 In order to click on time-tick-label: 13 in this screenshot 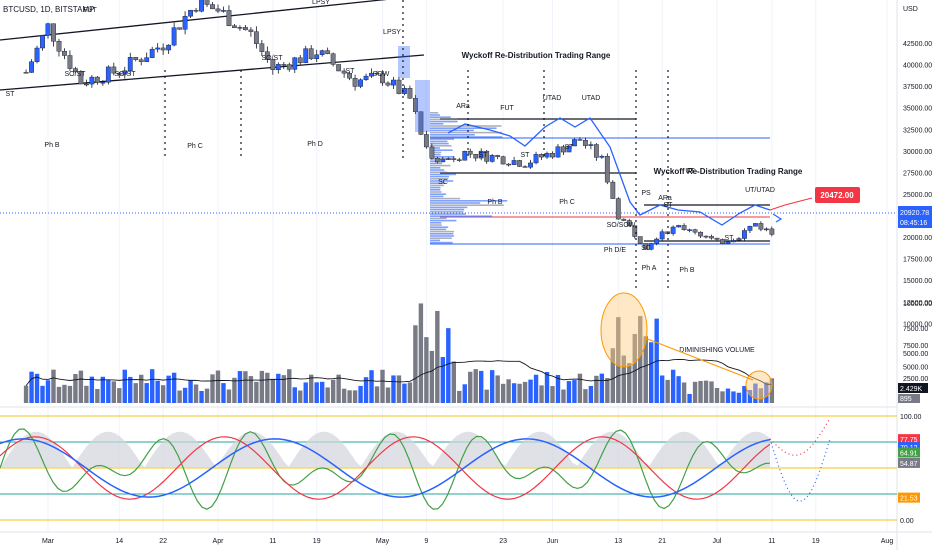, I will do `click(618, 541)`.